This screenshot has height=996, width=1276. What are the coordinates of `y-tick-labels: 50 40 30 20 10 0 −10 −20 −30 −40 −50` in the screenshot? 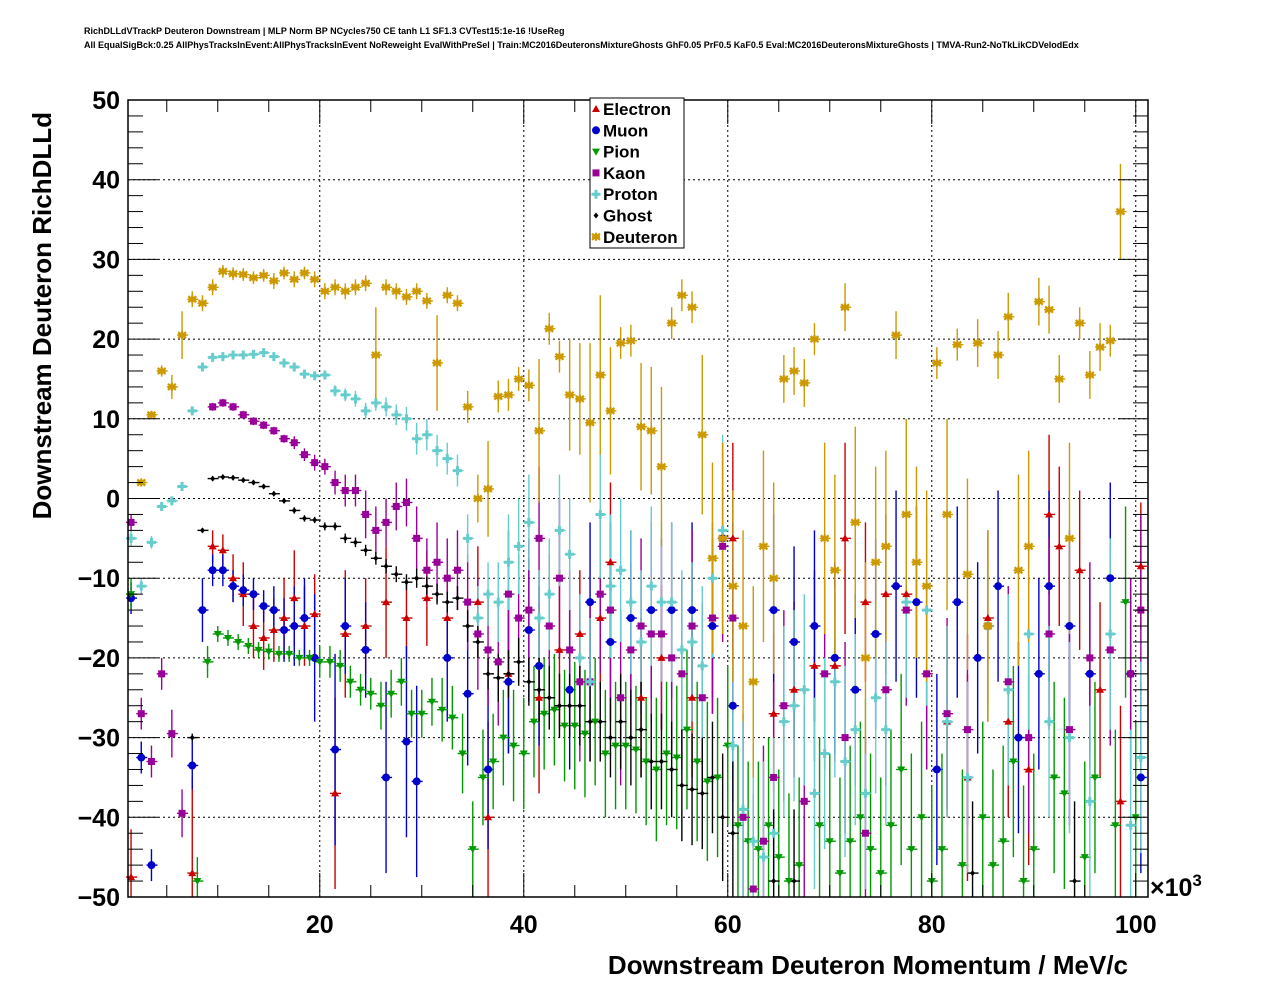 It's located at (99, 499).